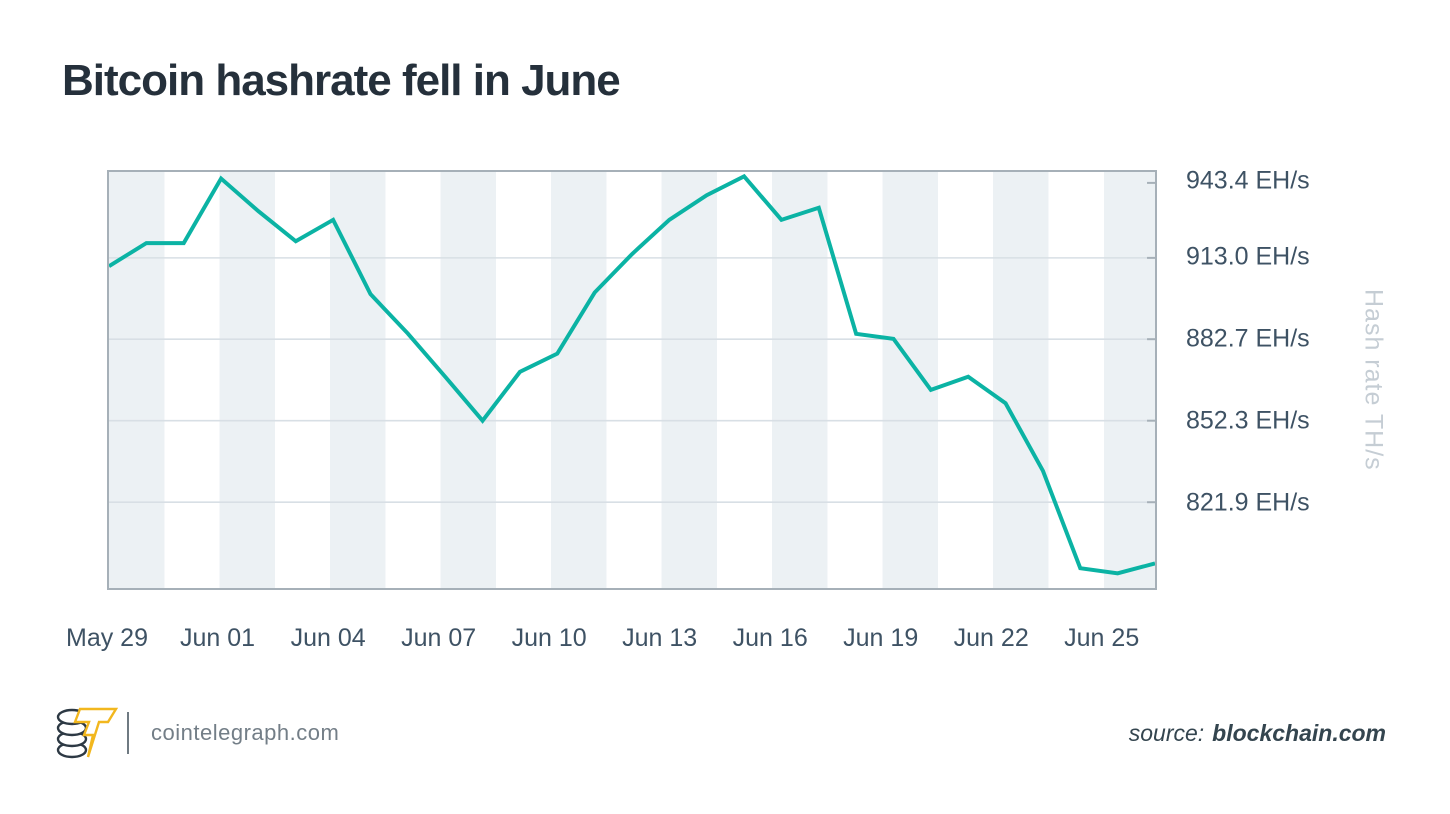  Describe the element at coordinates (770, 638) in the screenshot. I see `x-tick-label: Jun 16` at that location.